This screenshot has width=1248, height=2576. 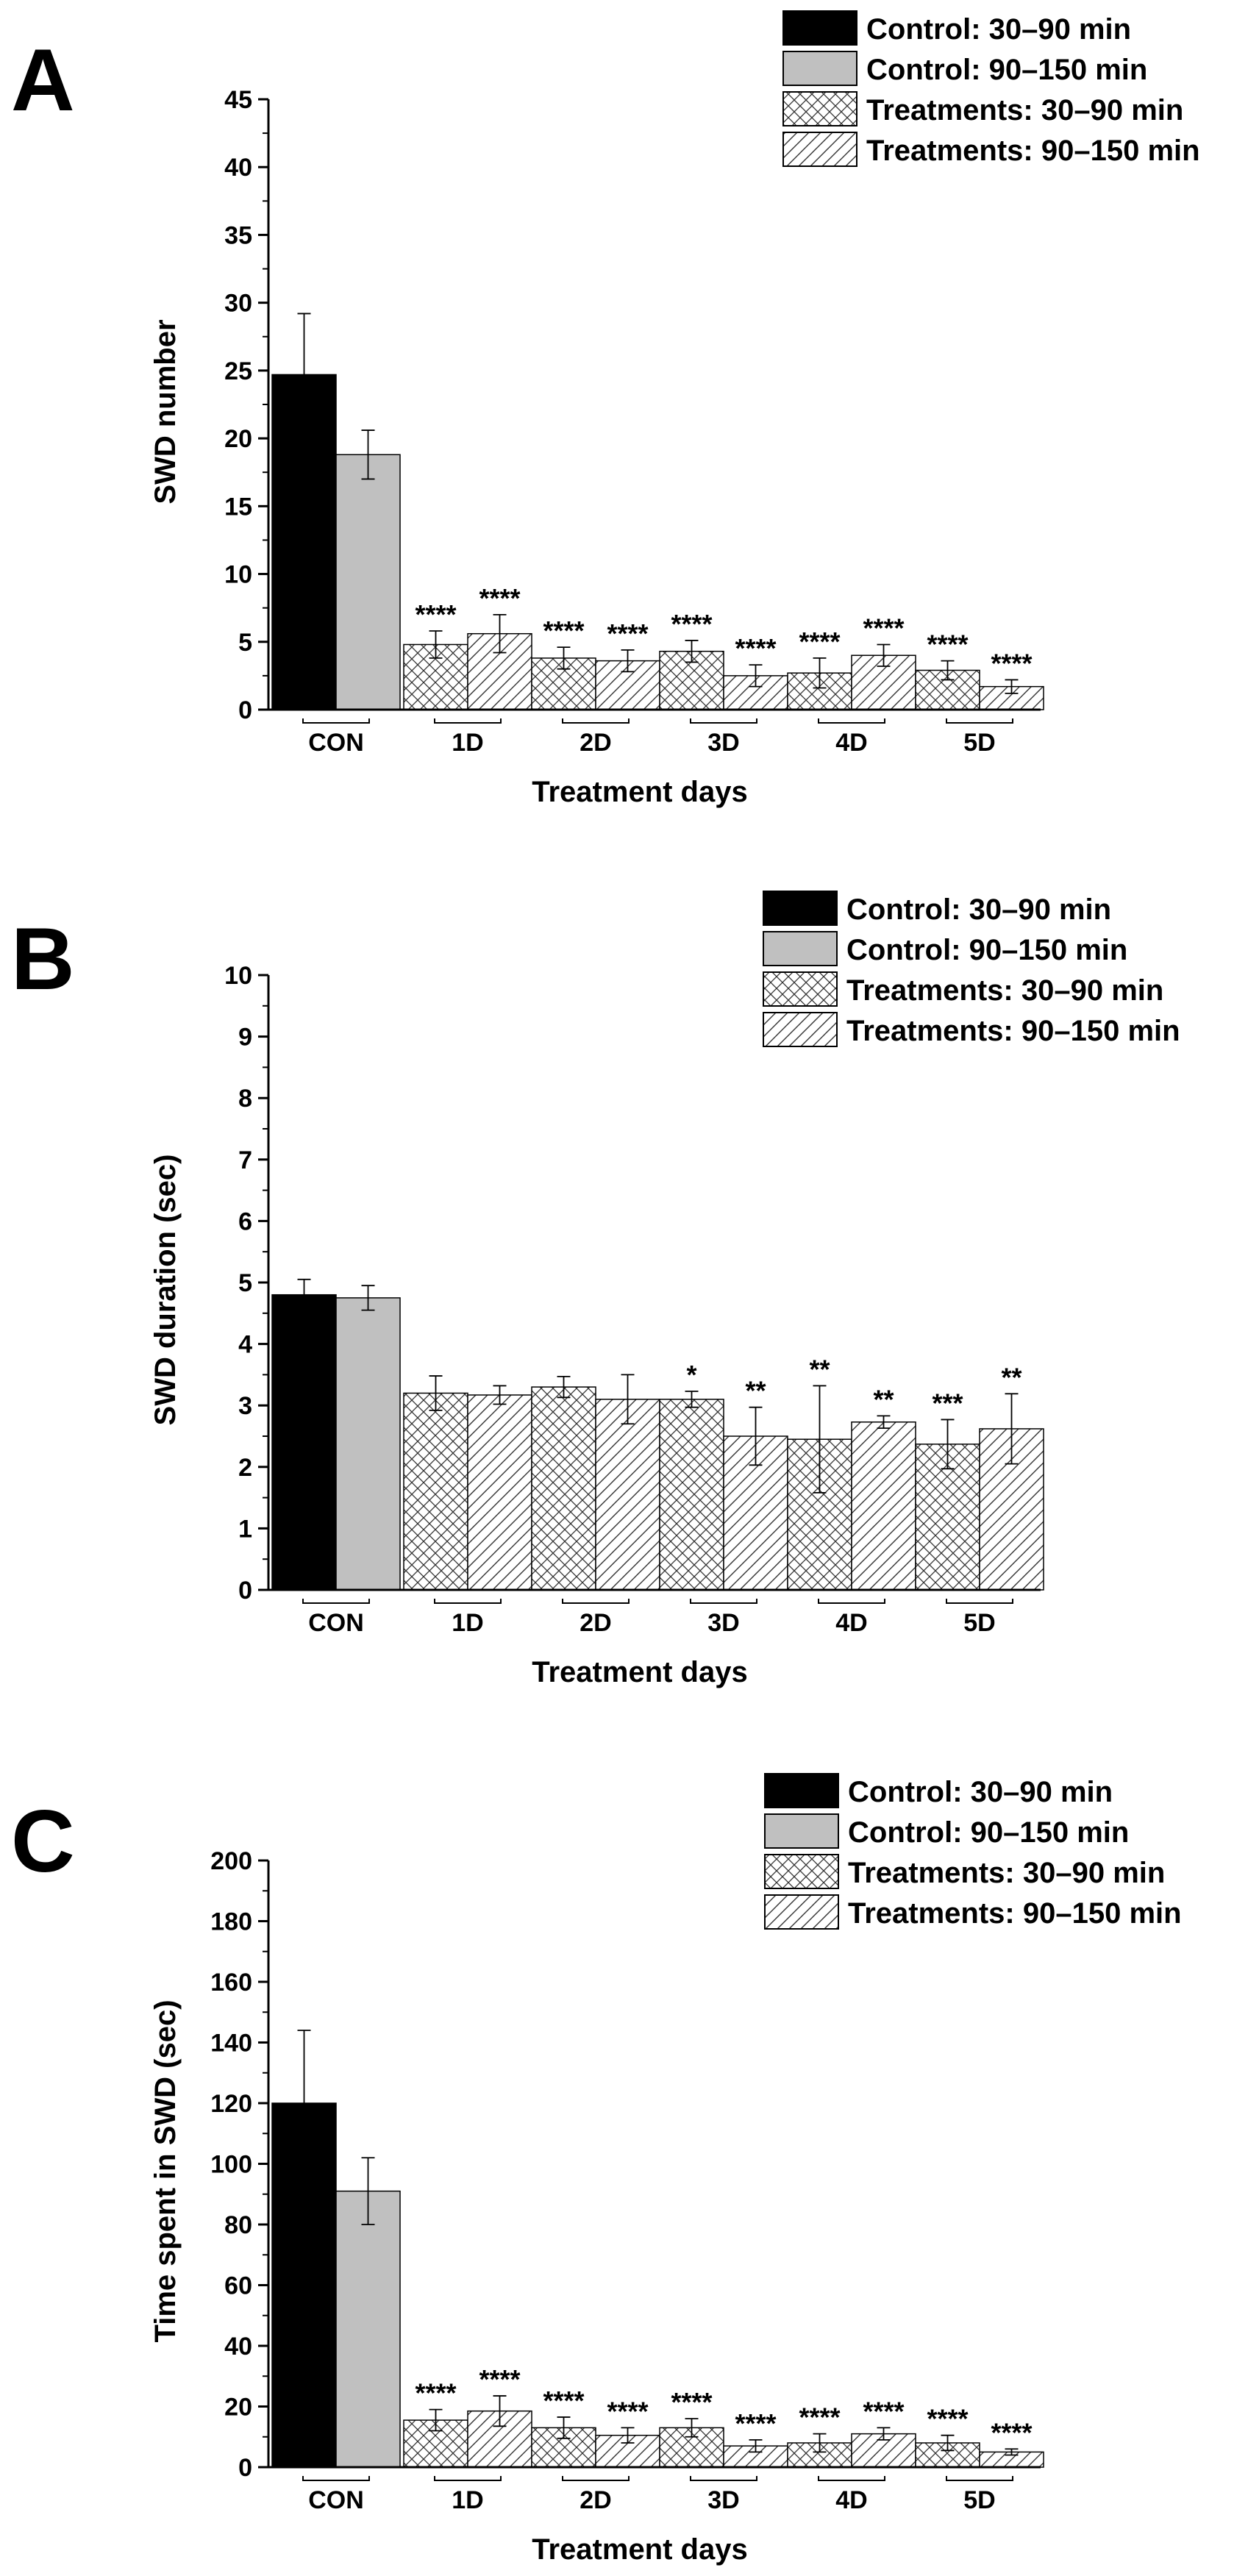 I want to click on y-tick-label: 40, so click(x=238, y=168).